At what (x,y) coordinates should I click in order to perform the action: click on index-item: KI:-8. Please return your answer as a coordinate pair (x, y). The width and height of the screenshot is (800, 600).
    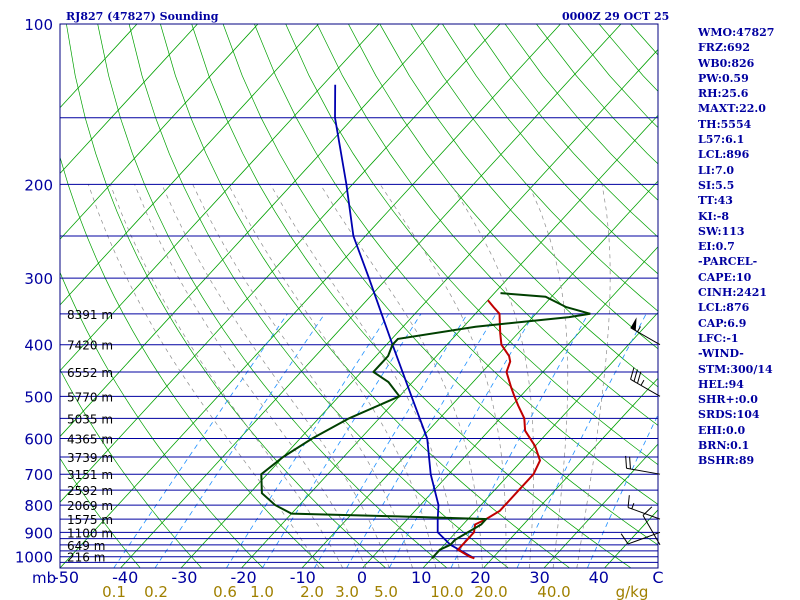
    Looking at the image, I should click on (713, 216).